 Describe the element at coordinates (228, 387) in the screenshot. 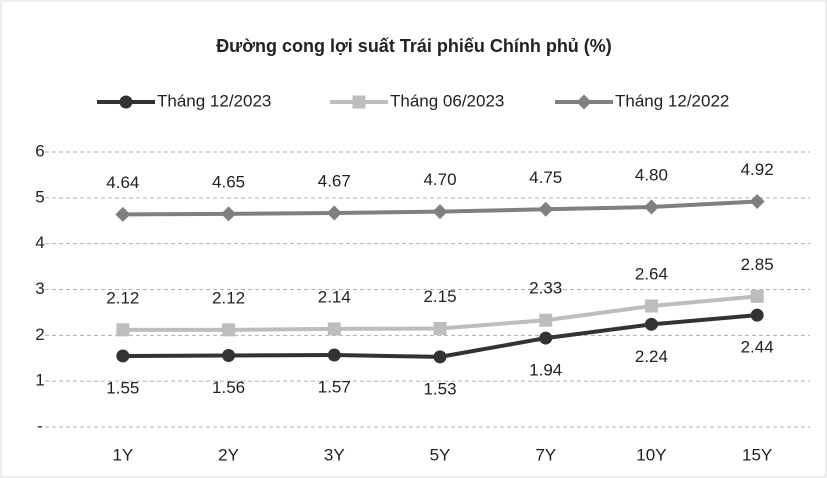

I see `data-label: 1.56` at that location.